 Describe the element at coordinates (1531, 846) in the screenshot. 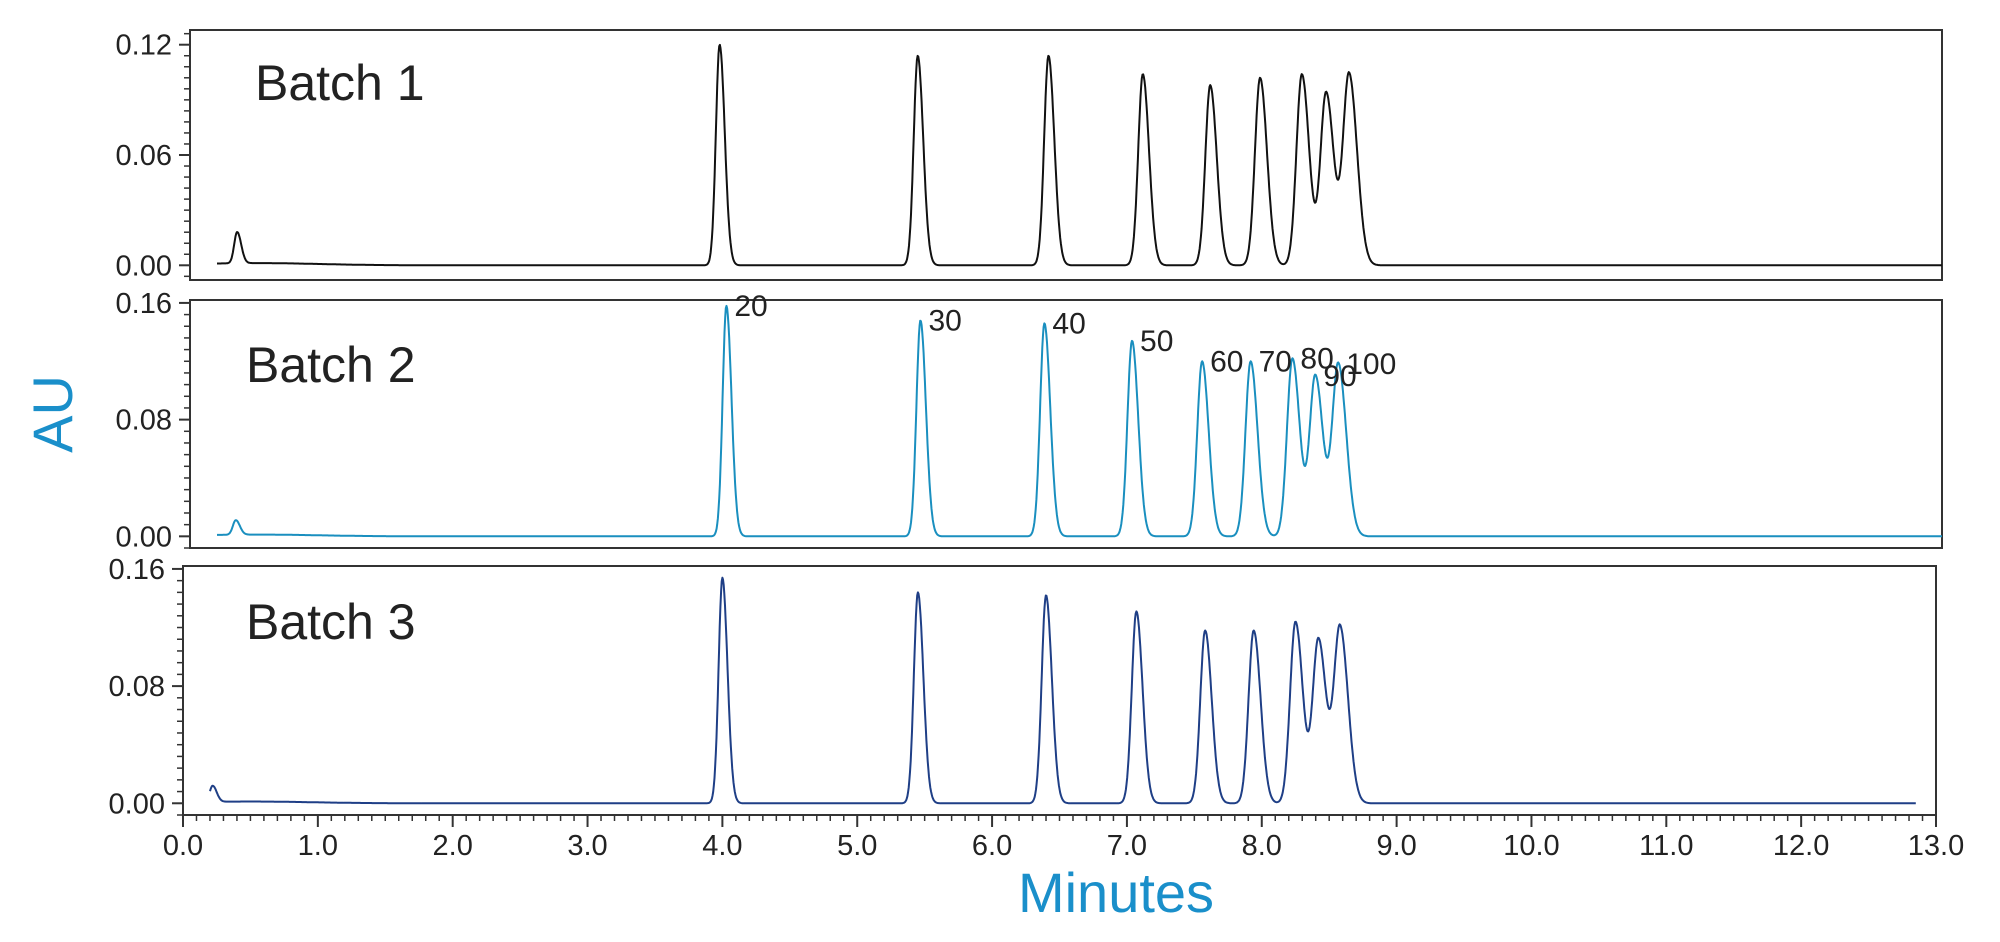

I see `x-tick-label: 10.0` at that location.